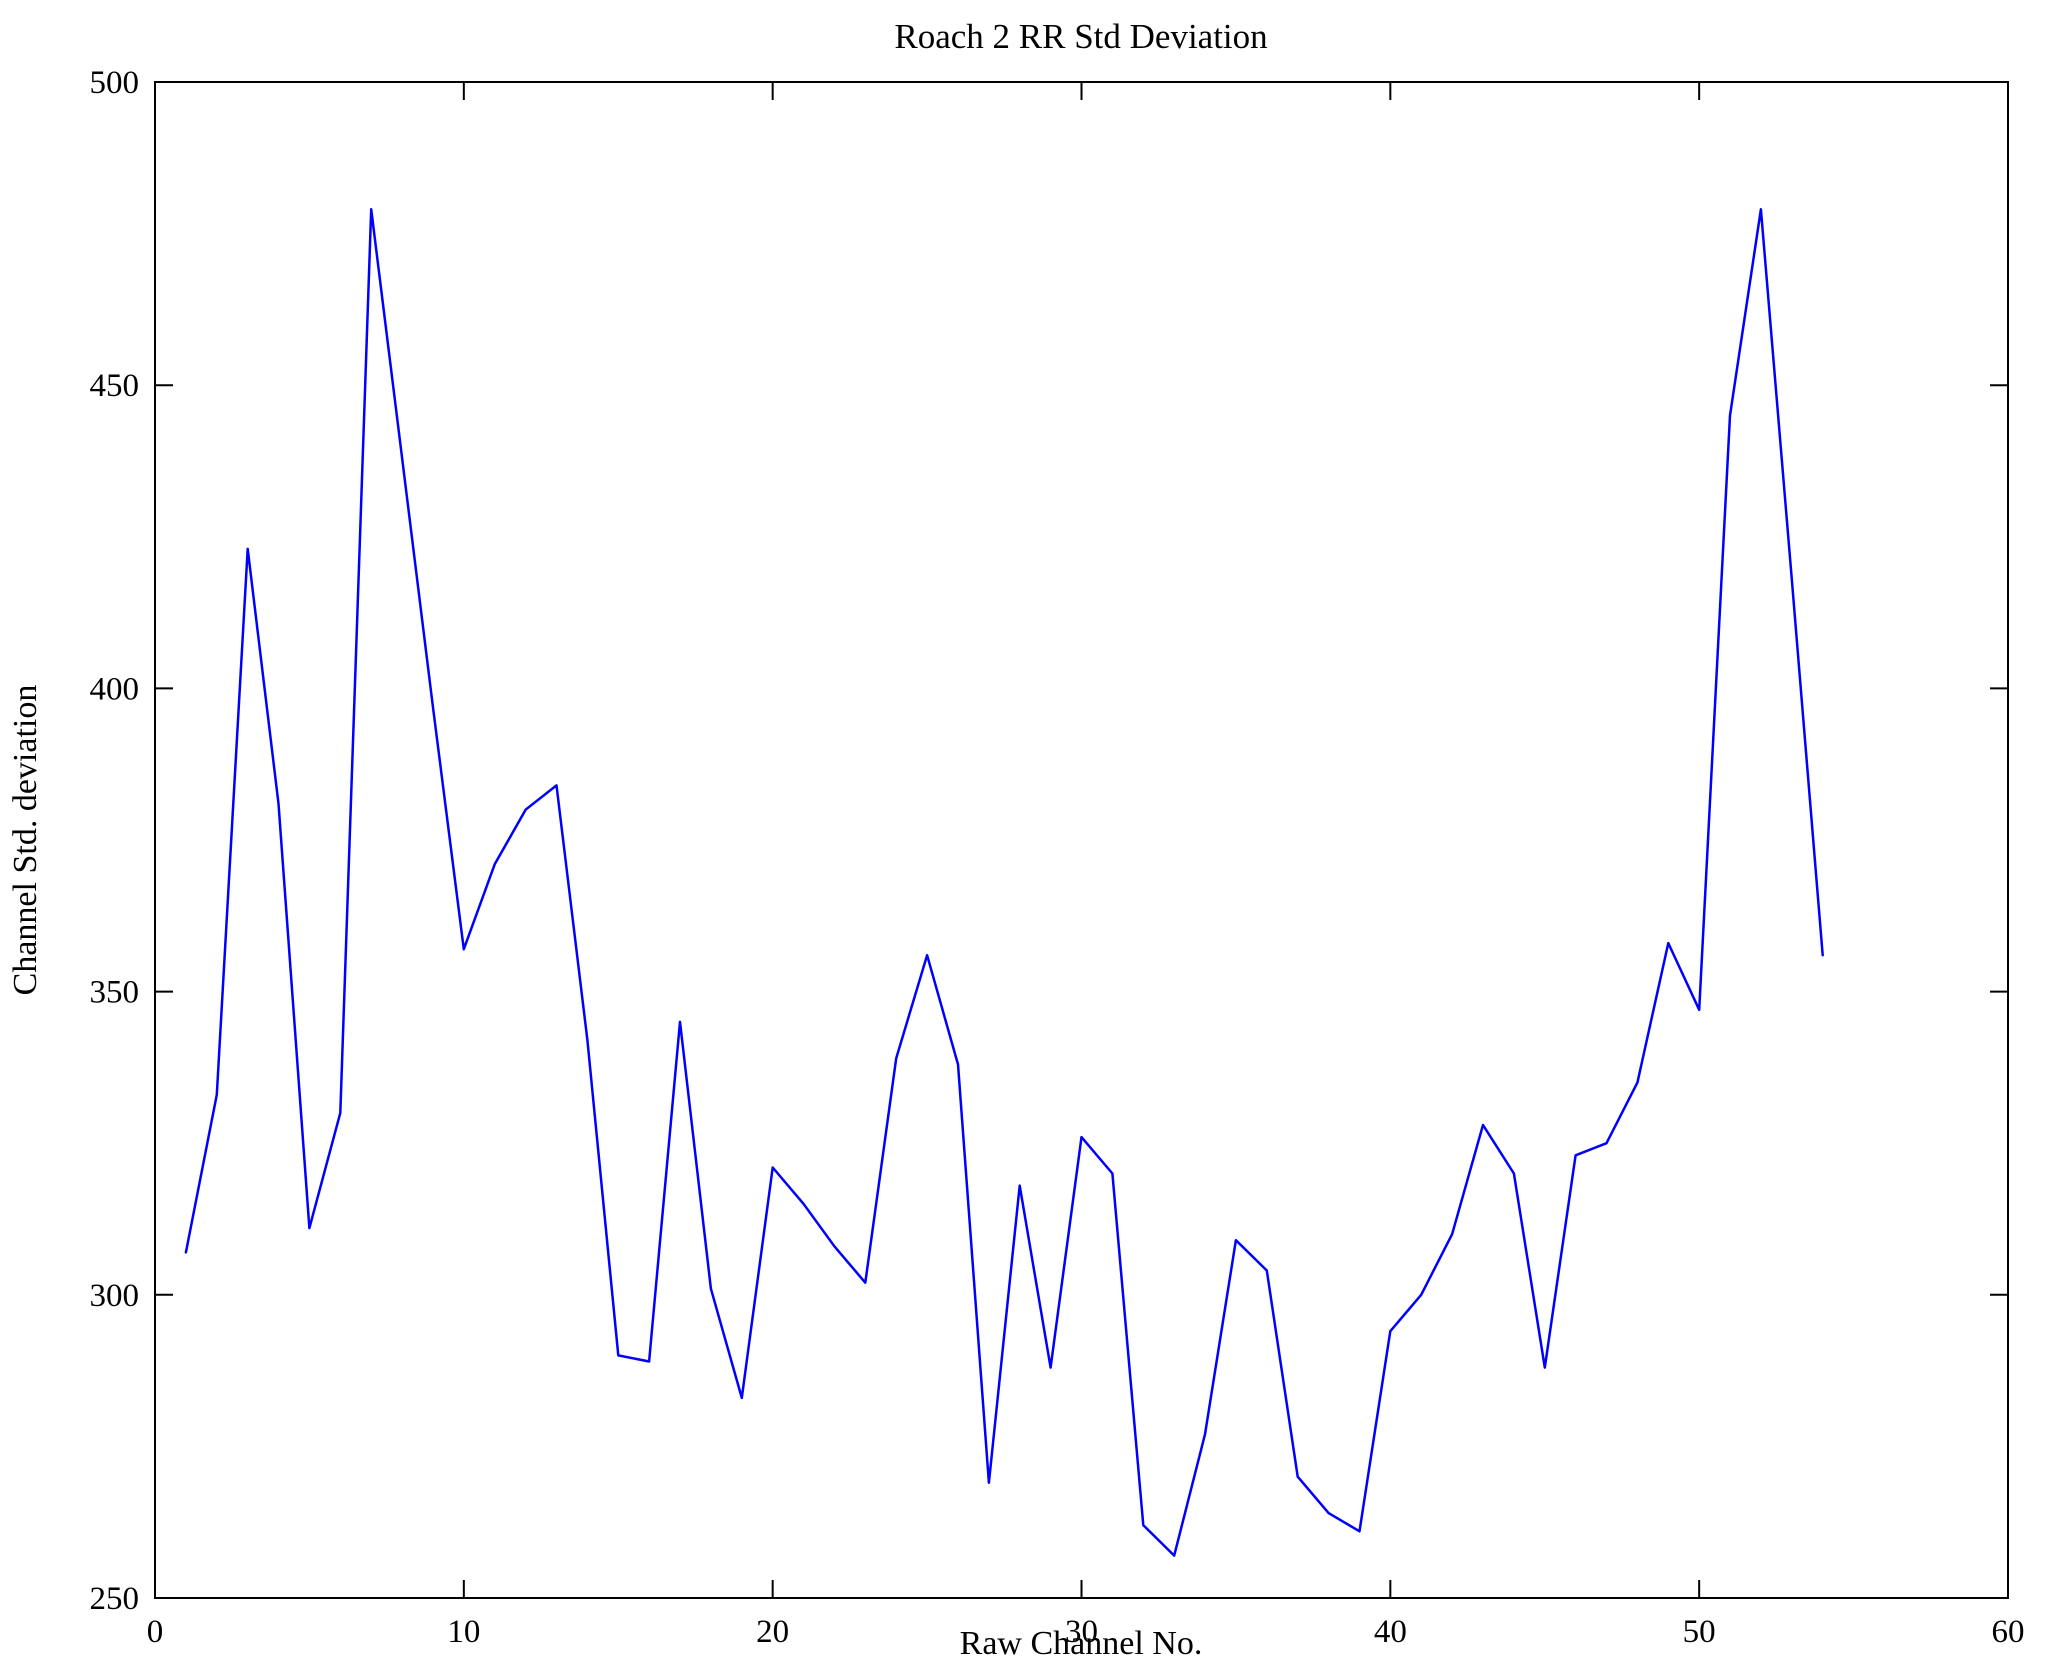 This screenshot has width=2046, height=1671. I want to click on x-tick-label: 60, so click(2008, 1632).